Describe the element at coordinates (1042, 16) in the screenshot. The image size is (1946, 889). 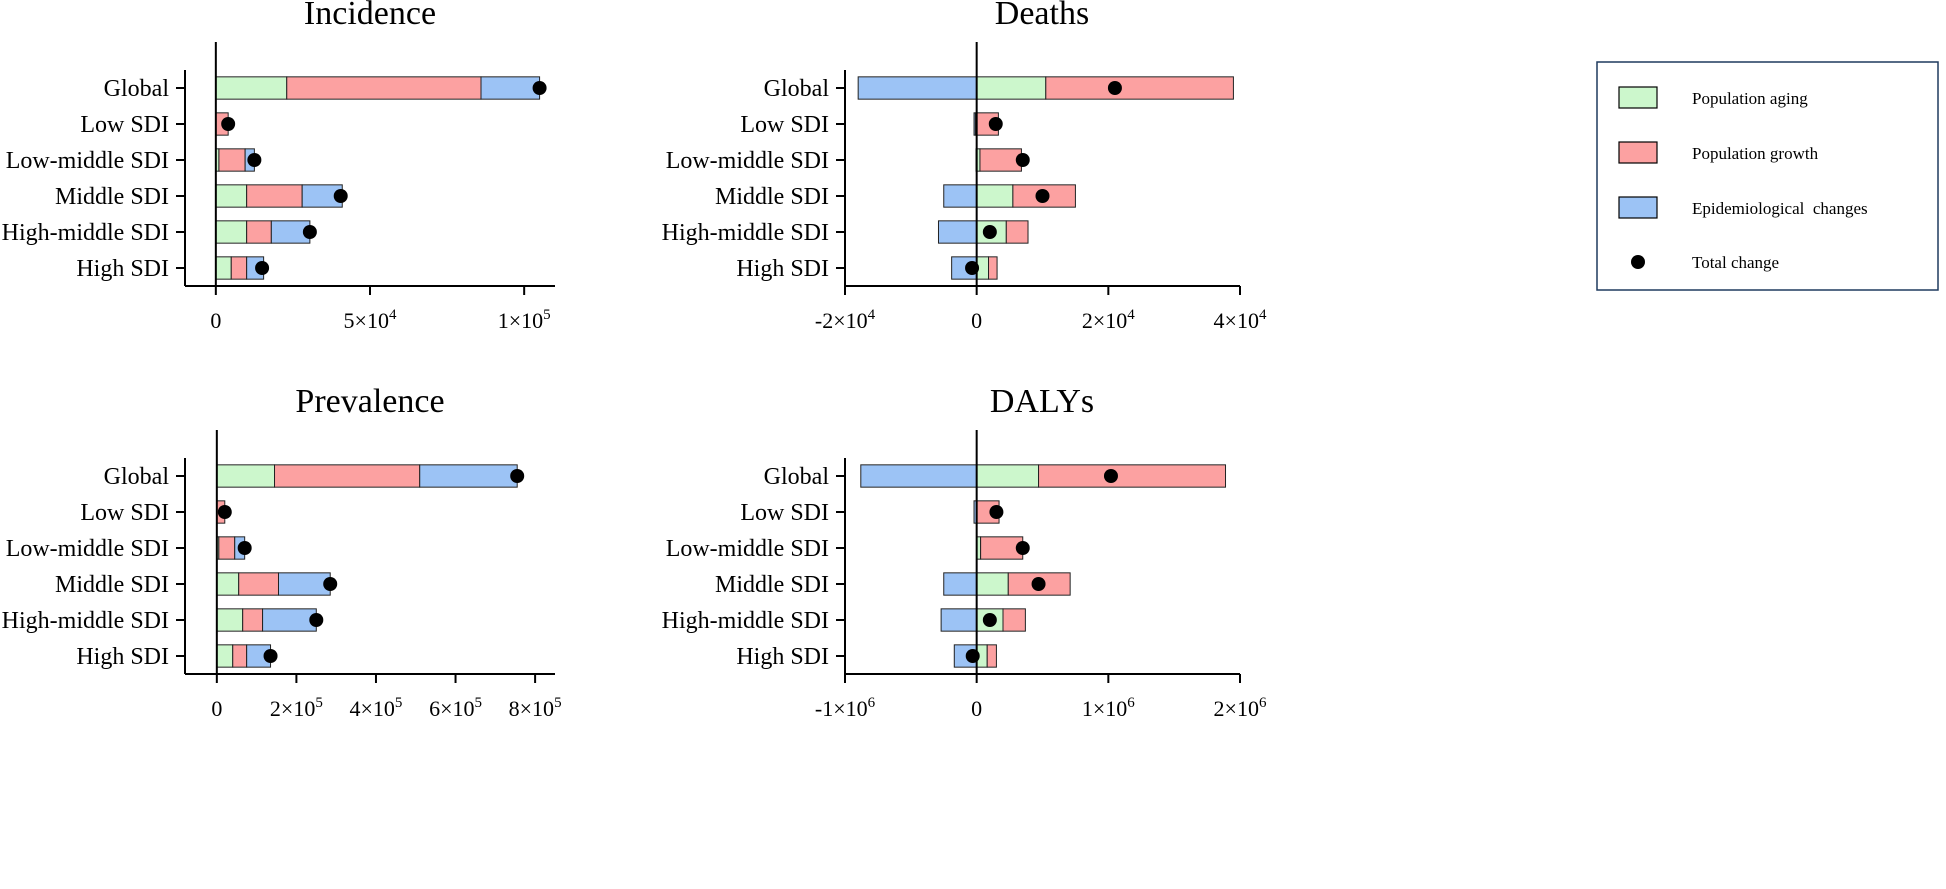
I see `chart-title: Deaths` at that location.